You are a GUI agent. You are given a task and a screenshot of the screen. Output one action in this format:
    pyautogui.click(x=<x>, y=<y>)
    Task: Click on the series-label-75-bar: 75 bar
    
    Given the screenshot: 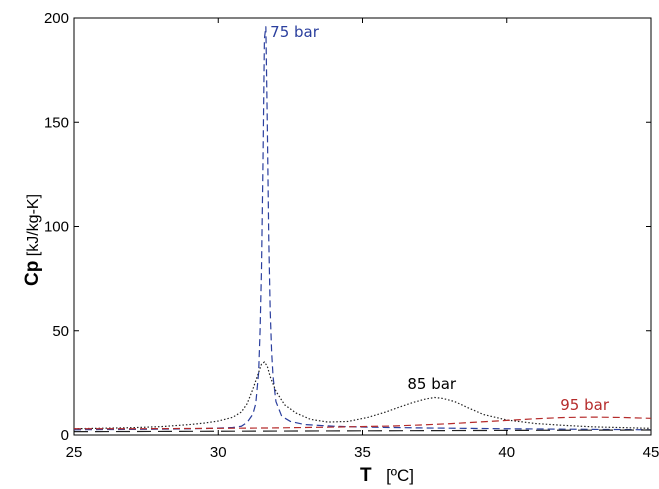 What is the action you would take?
    pyautogui.click(x=295, y=32)
    